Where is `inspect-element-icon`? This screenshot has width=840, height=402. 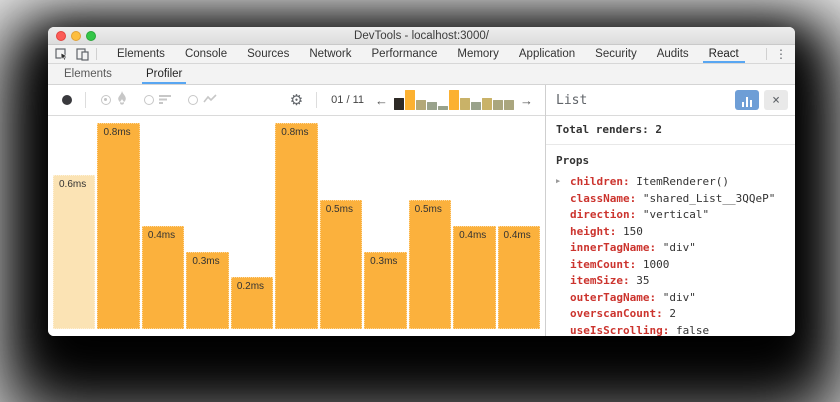
inspect-element-icon is located at coordinates (62, 54).